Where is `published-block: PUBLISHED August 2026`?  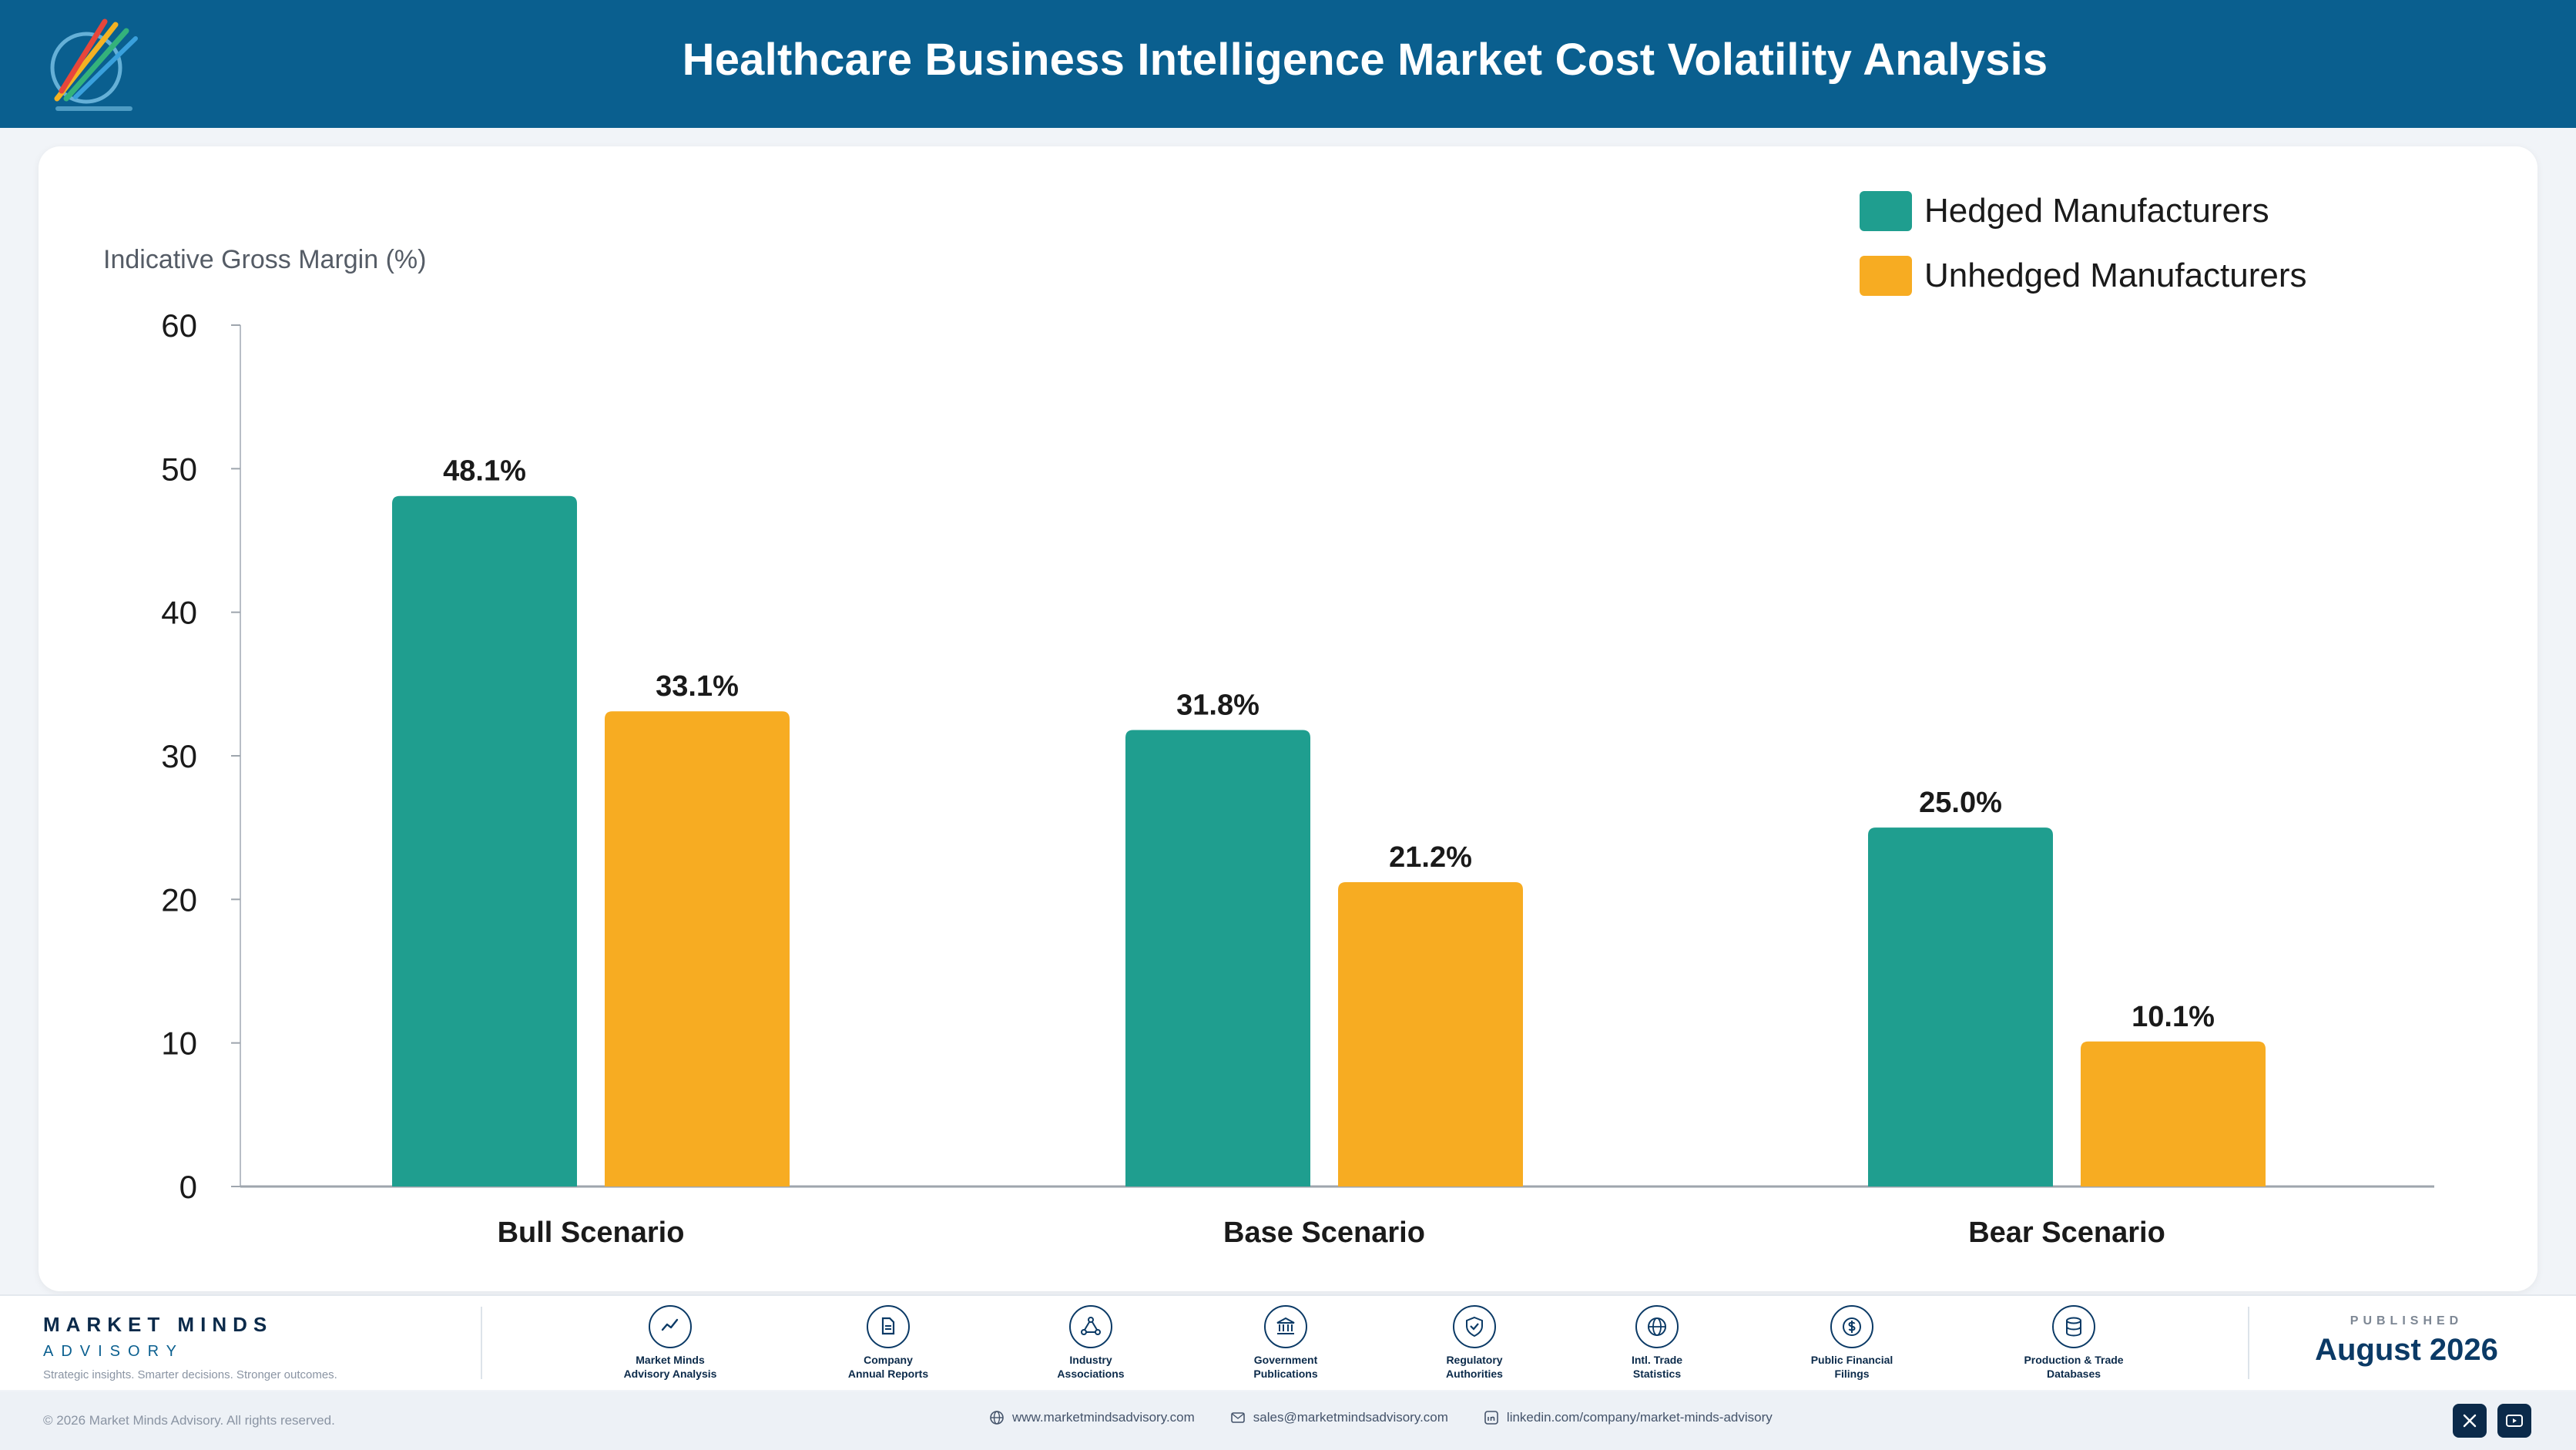 published-block: PUBLISHED August 2026 is located at coordinates (2406, 1341).